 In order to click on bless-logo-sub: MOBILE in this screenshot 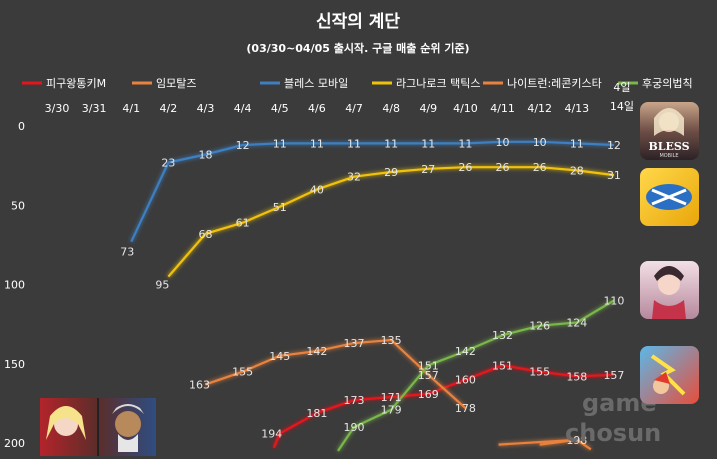, I will do `click(668, 156)`.